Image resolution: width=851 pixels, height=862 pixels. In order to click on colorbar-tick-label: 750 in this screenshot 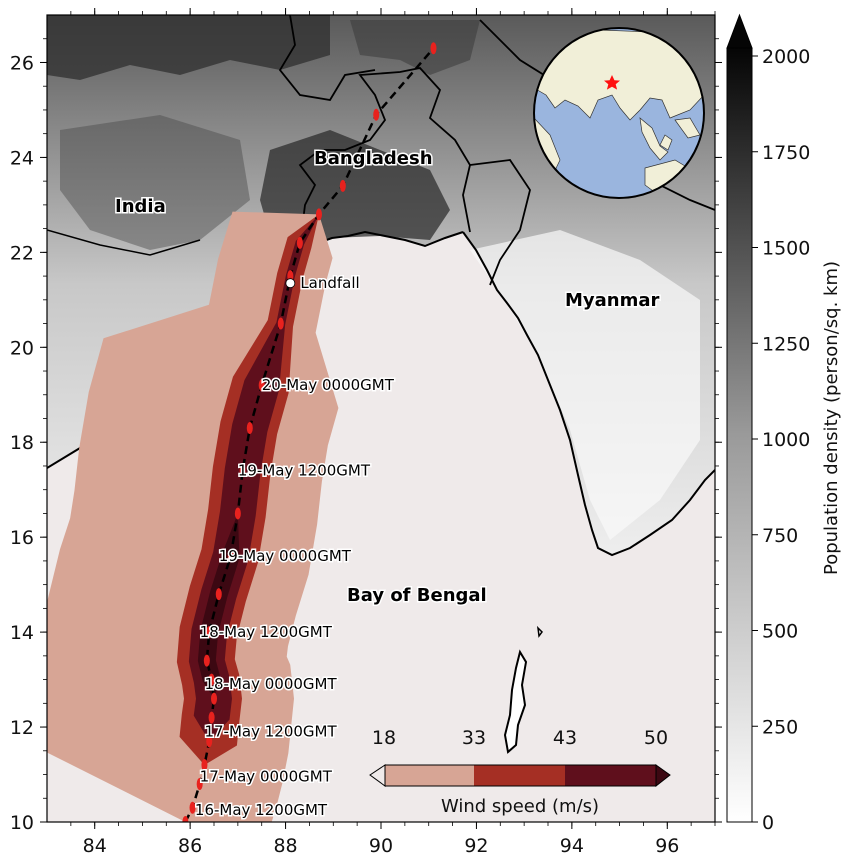, I will do `click(780, 536)`.